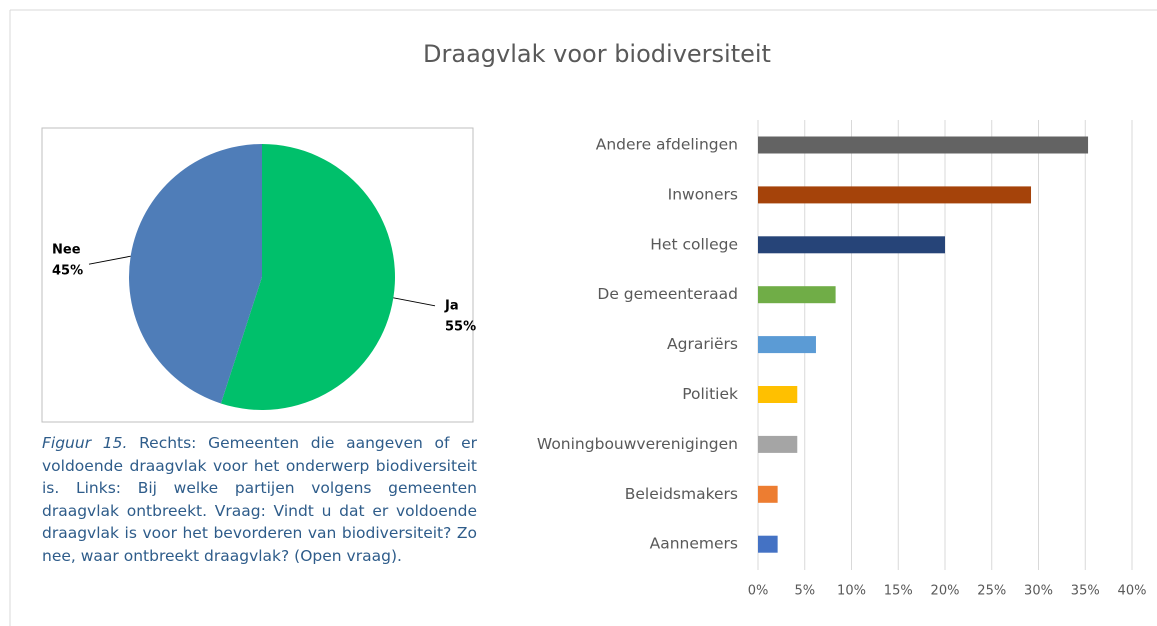 The image size is (1157, 626). I want to click on x-tick-label: 20%, so click(945, 591).